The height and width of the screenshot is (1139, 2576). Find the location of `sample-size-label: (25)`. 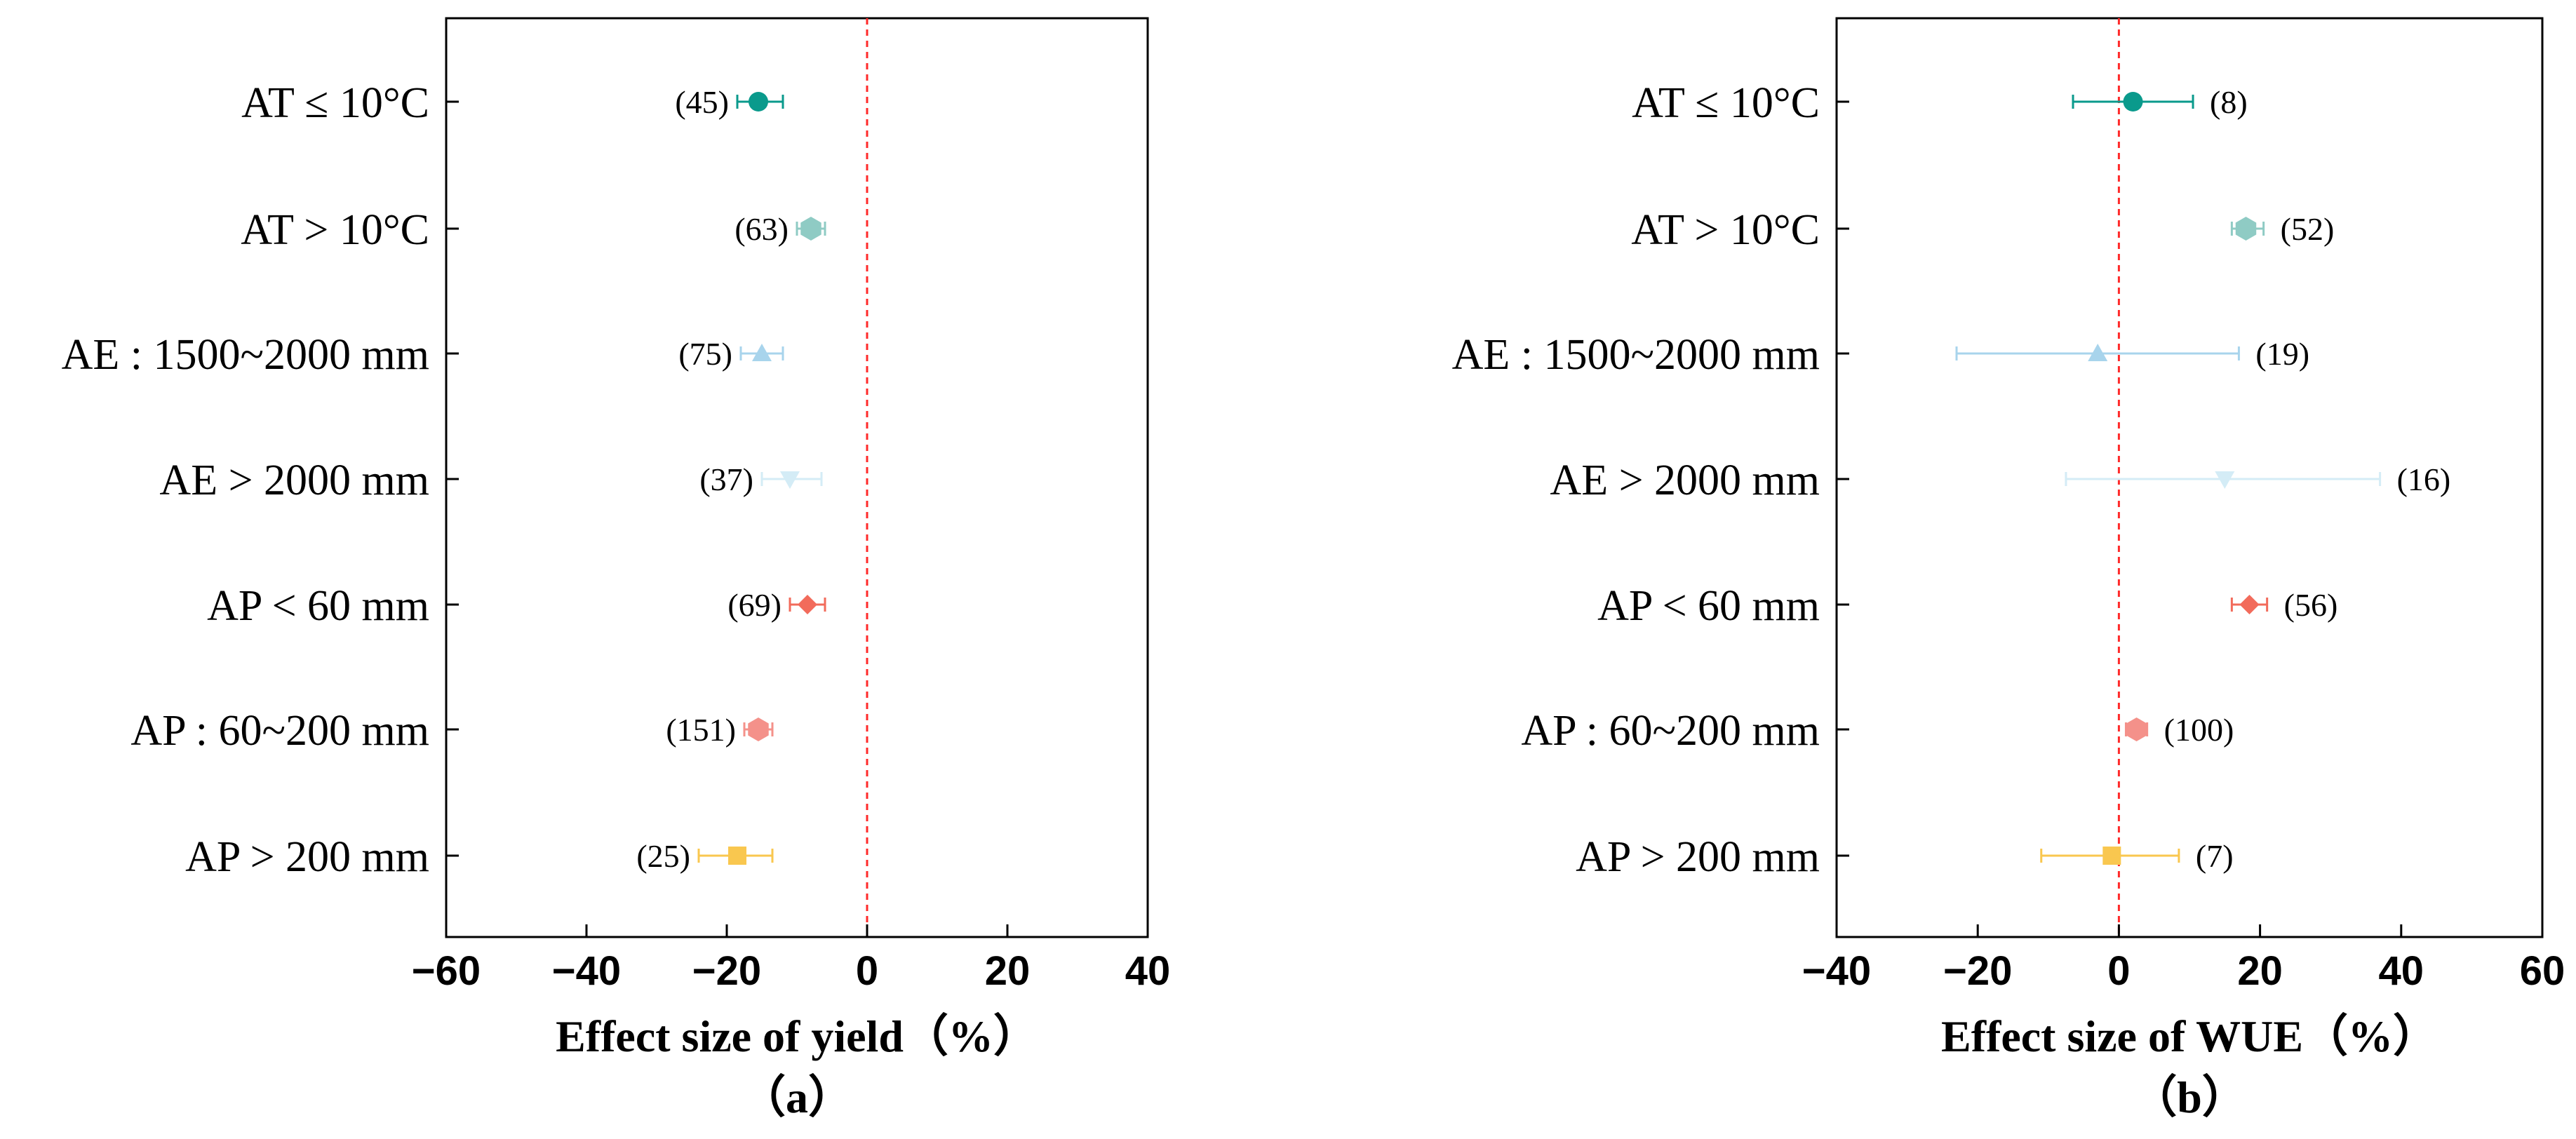

sample-size-label: (25) is located at coordinates (663, 856).